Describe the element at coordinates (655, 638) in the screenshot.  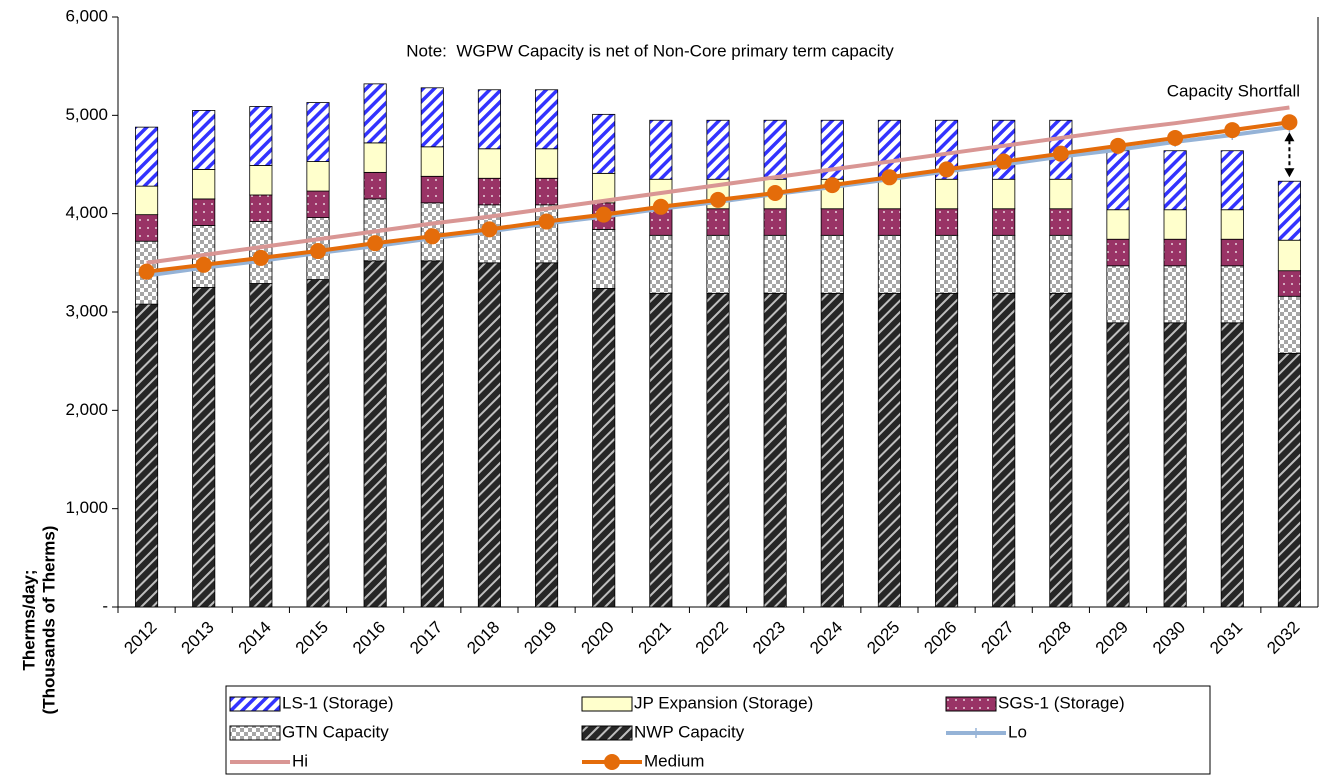
I see `x-tick-label: 2021` at that location.